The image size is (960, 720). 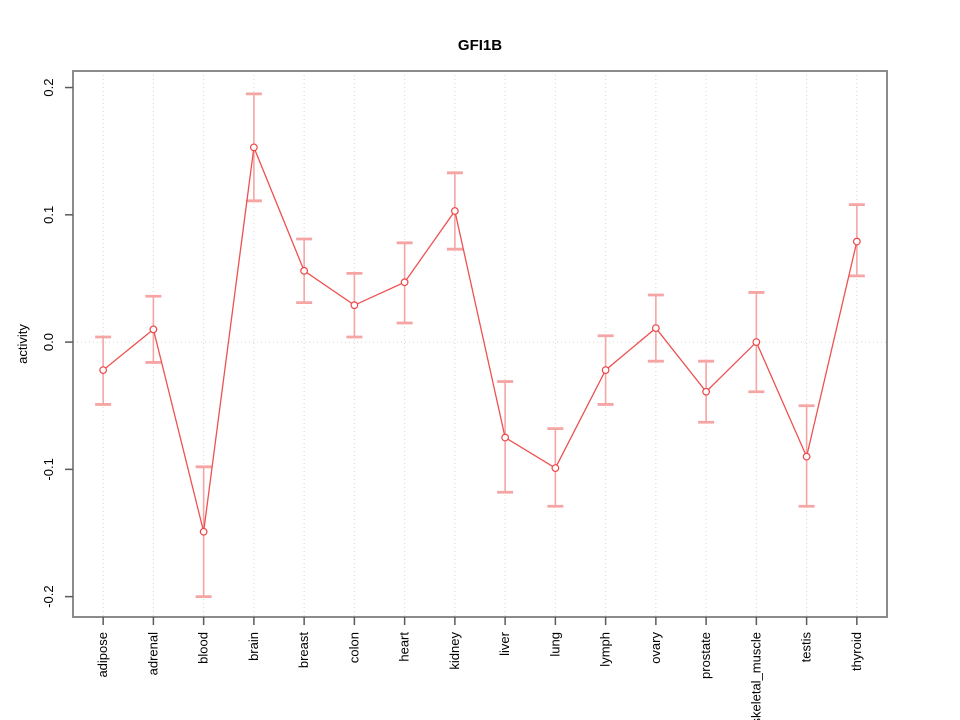 I want to click on x-tick-label: kidney, so click(x=454, y=651).